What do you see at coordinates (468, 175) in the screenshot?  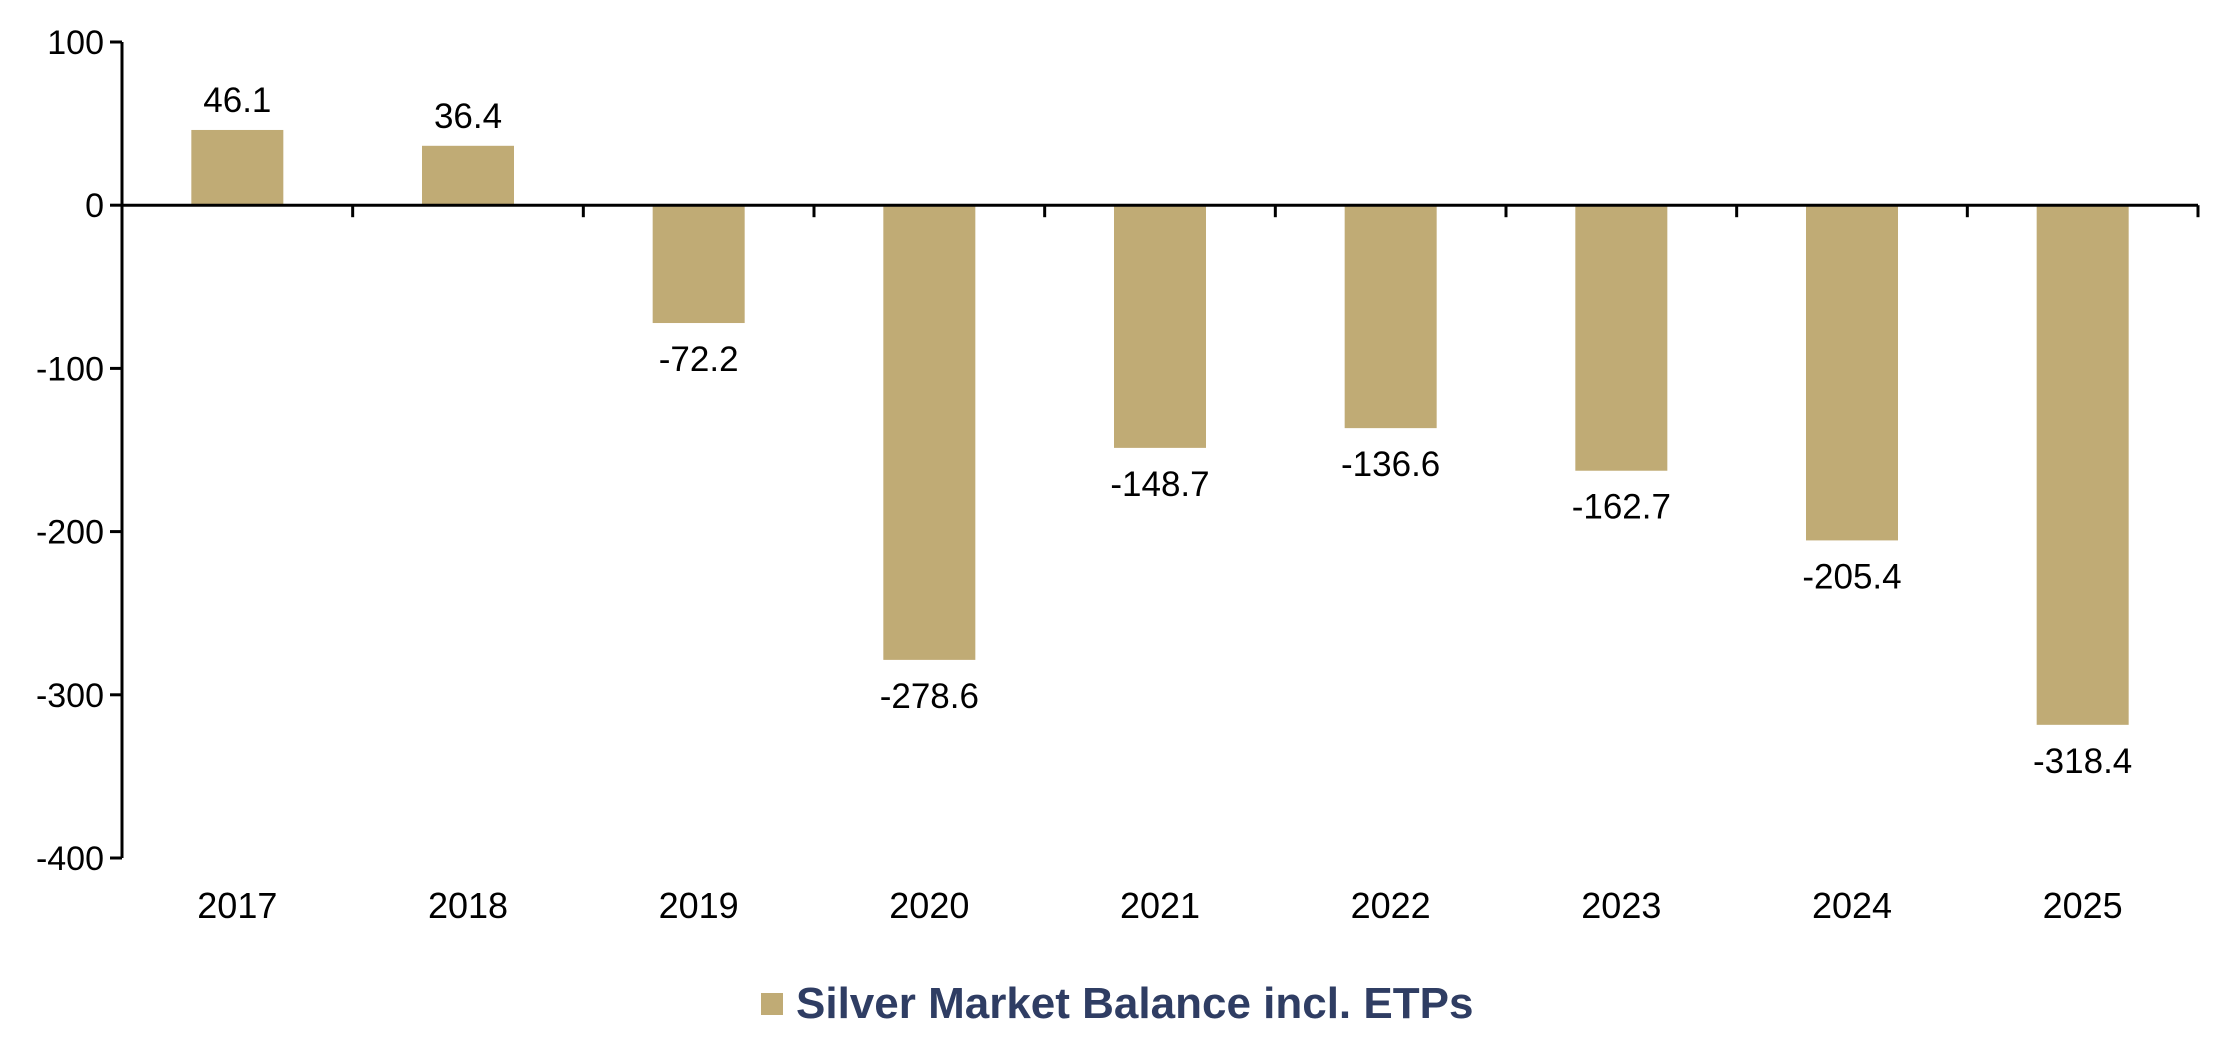 I see `bar-2018` at bounding box center [468, 175].